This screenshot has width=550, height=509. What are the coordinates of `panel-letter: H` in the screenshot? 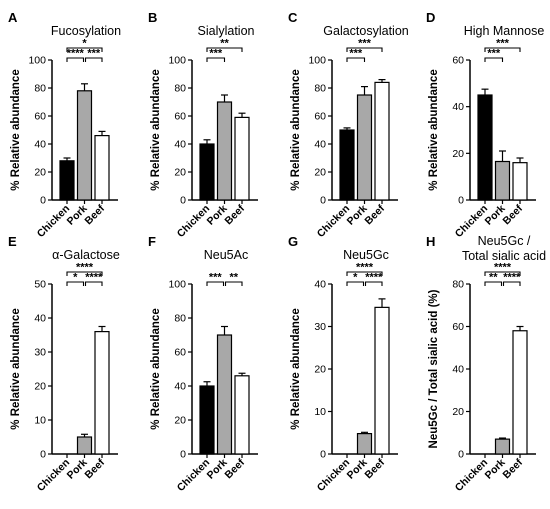 It's located at (430, 241).